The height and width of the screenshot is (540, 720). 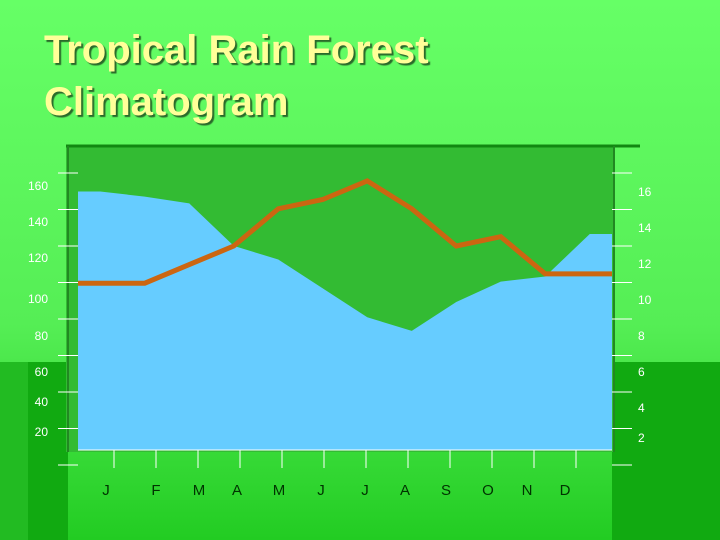 What do you see at coordinates (527, 490) in the screenshot?
I see `month-label: N` at bounding box center [527, 490].